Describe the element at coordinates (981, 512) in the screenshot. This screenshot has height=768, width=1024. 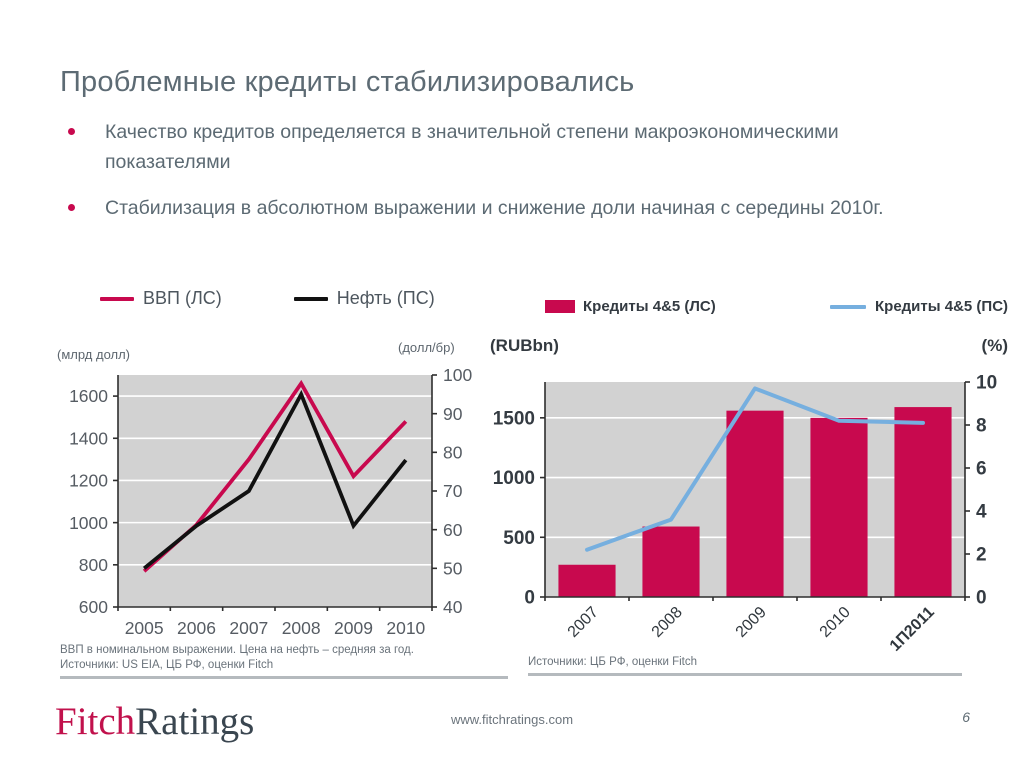
I see `svg-text: 4` at that location.